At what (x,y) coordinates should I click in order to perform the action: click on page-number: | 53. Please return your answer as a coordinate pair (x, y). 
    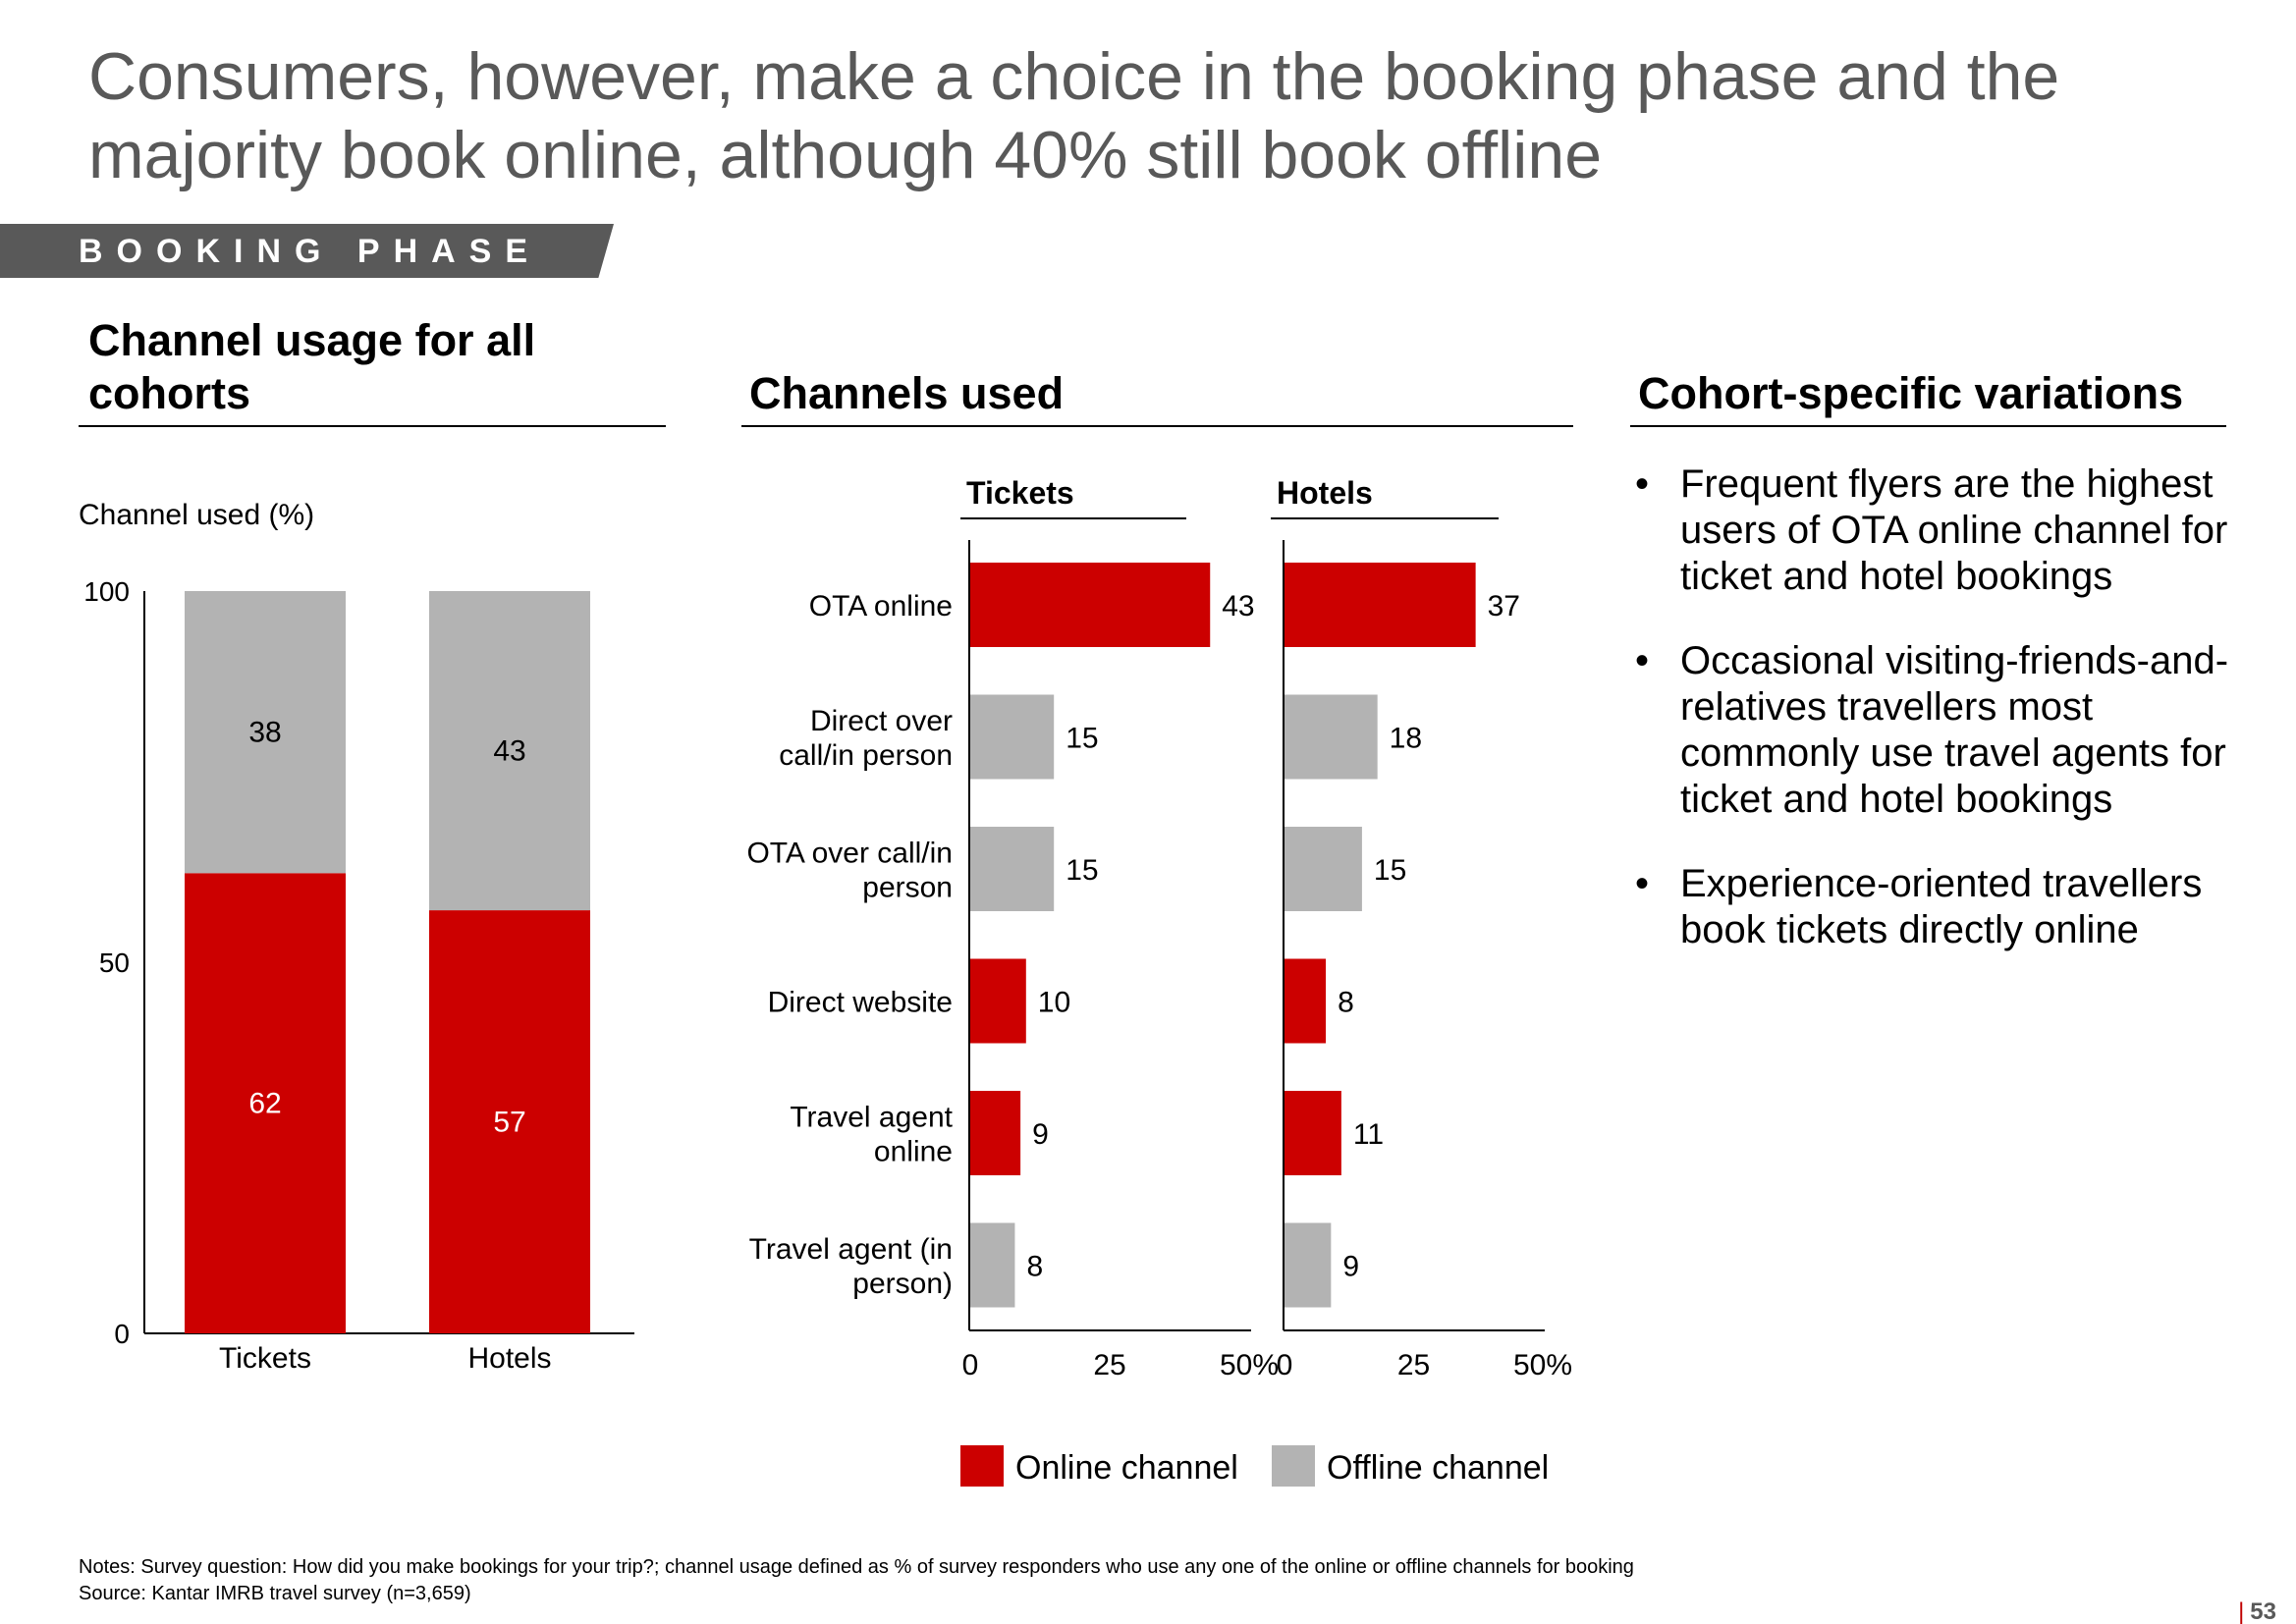
    Looking at the image, I should click on (2257, 1611).